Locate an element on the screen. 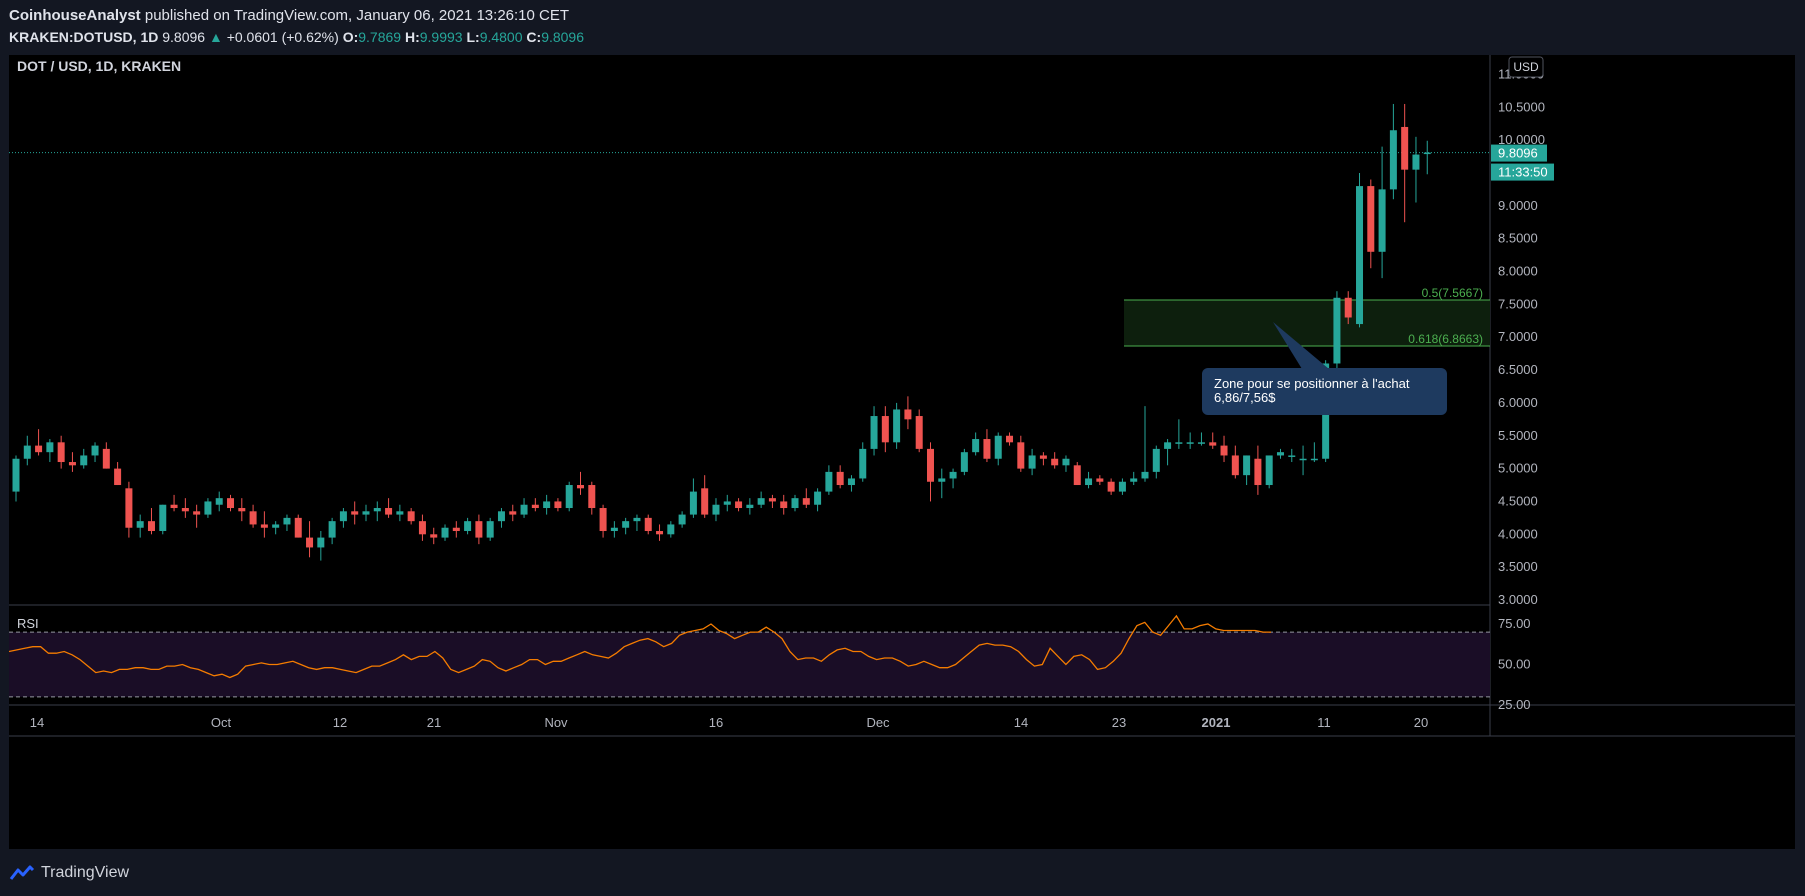 This screenshot has height=896, width=1805. time-tick-label: 21 is located at coordinates (434, 722).